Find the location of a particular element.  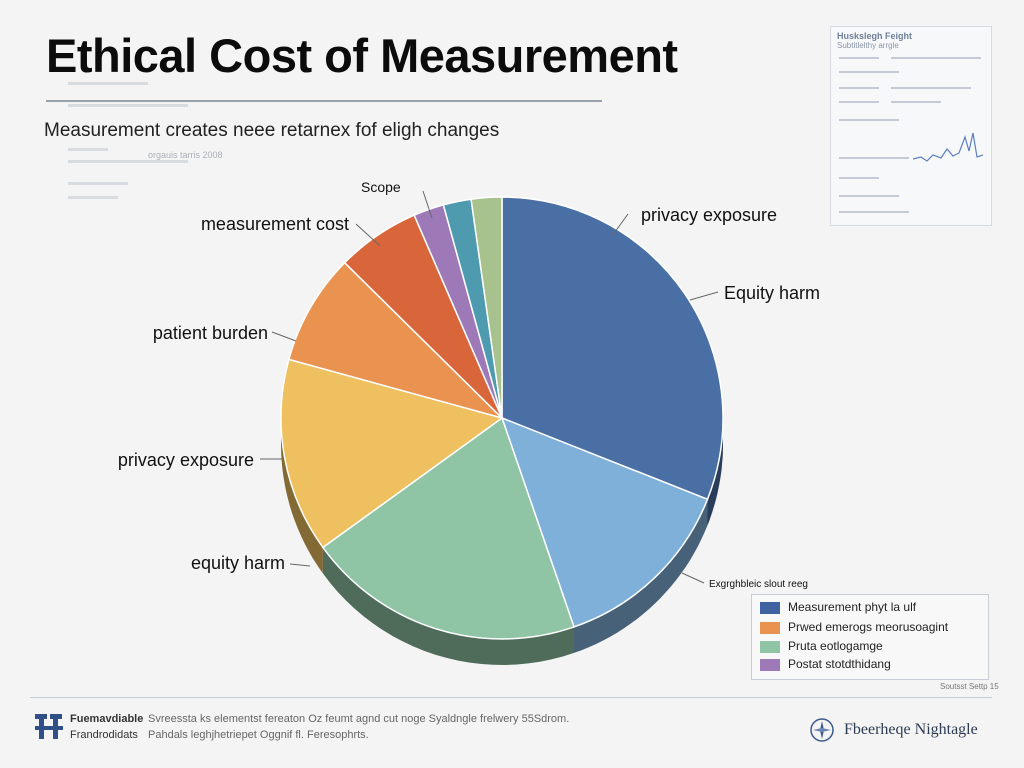

footer-org-name: Fuemavdiable is located at coordinates (107, 719).